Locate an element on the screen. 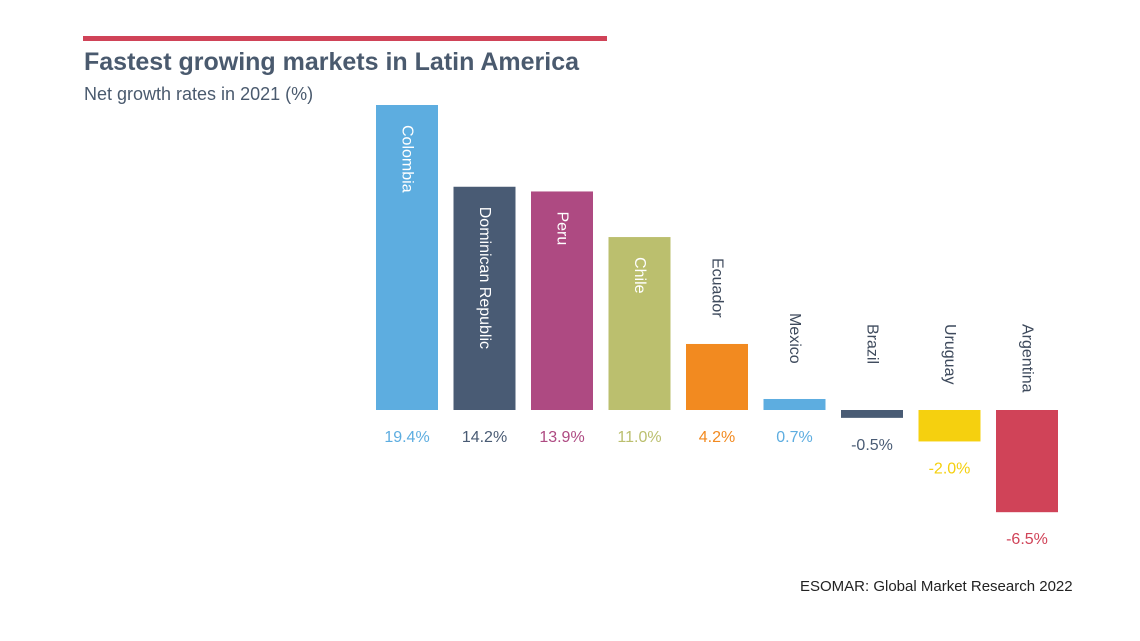  value-label-brazil: -0.5% is located at coordinates (872, 445).